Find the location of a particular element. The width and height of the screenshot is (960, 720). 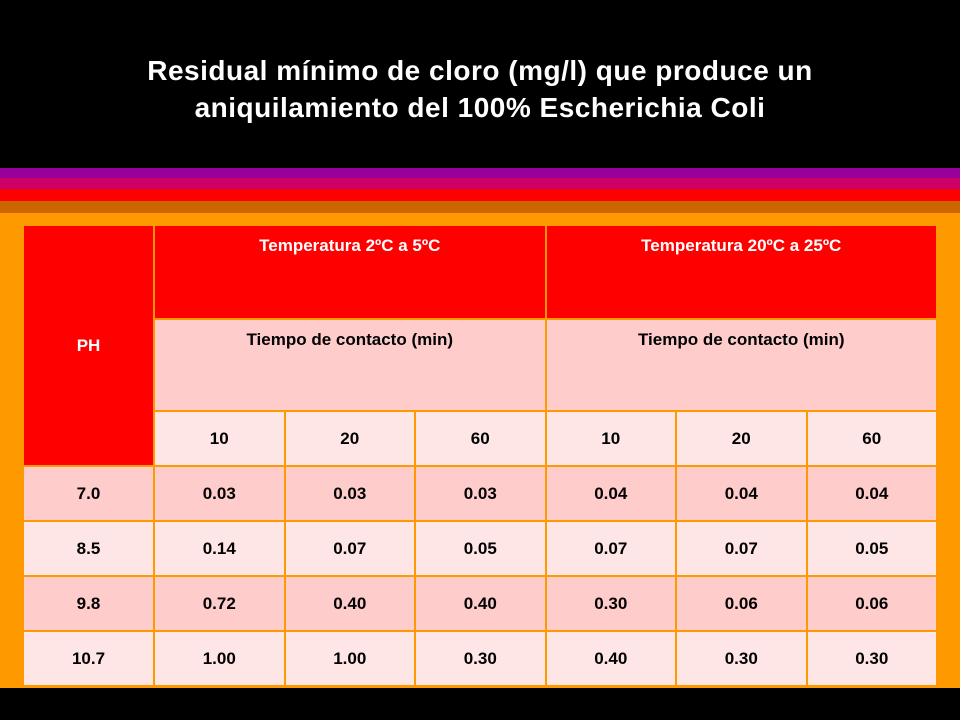

header-cell: Temperatura 20ºC a 25ºC is located at coordinates (741, 272).